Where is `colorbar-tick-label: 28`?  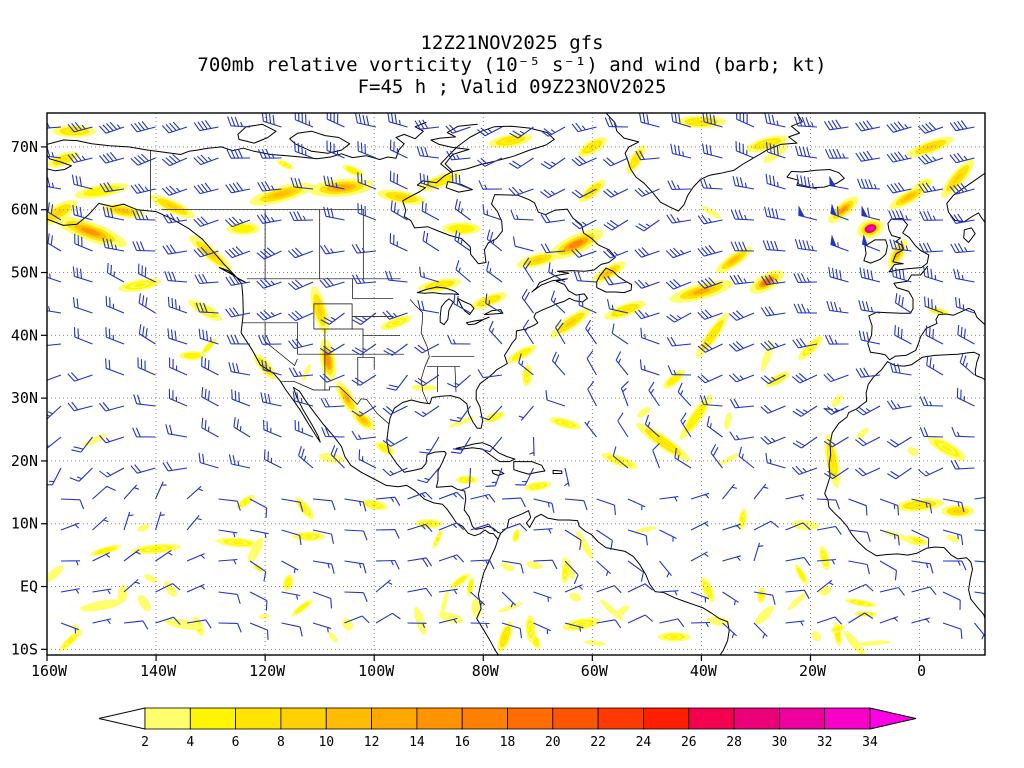
colorbar-tick-label: 28 is located at coordinates (734, 742).